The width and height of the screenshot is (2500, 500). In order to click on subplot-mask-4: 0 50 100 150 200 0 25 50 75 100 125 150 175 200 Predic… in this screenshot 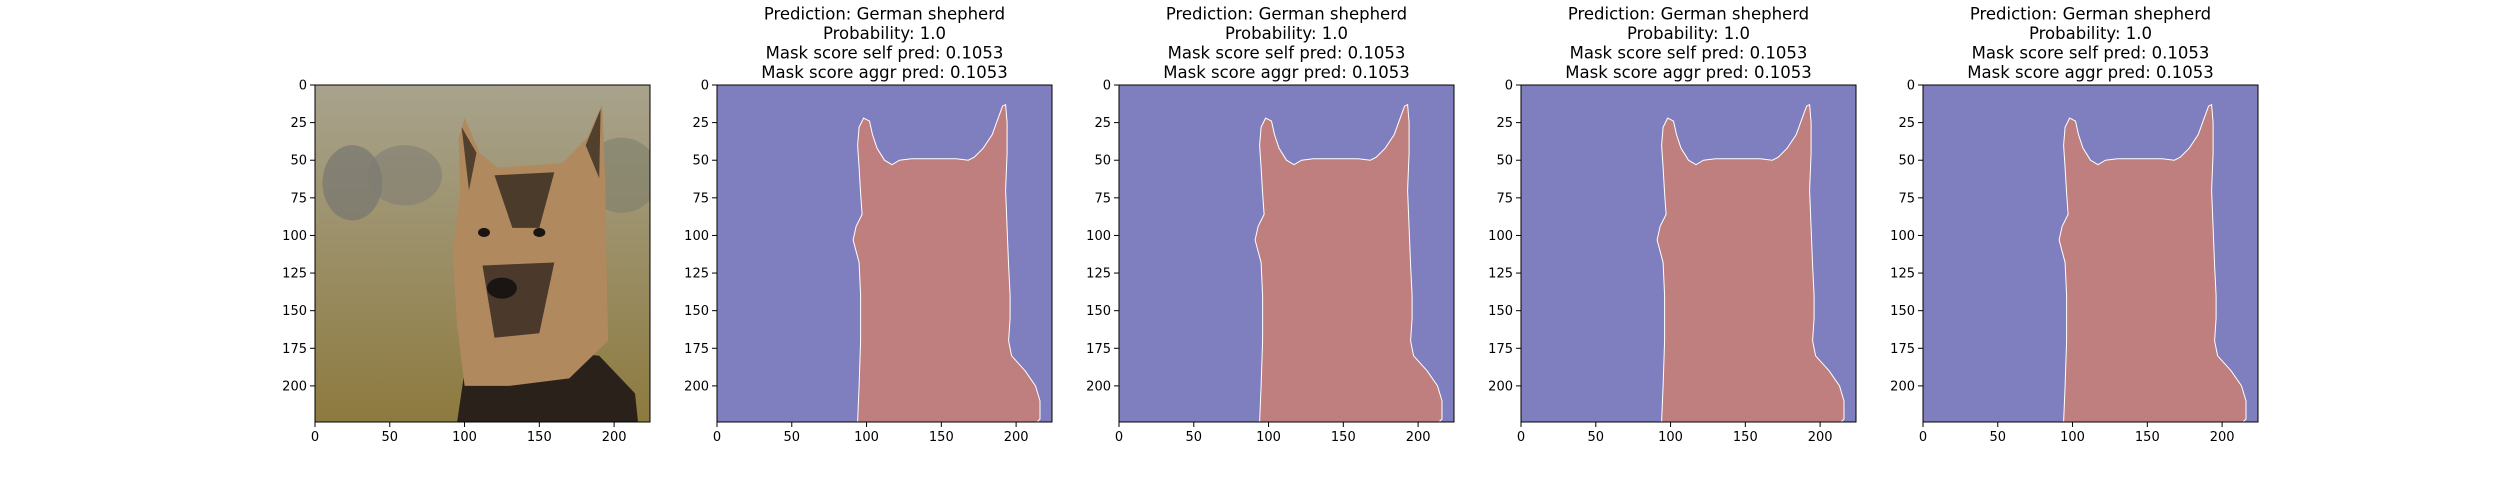, I will do `click(2074, 225)`.